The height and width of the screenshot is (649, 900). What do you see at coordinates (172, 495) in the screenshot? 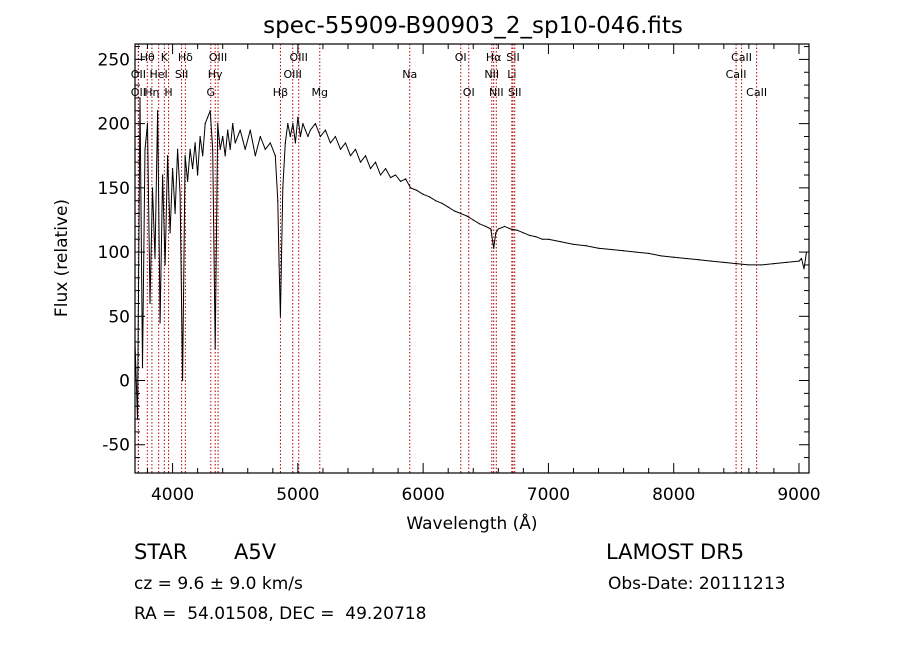
I see `x-tick-label-0: 4000` at bounding box center [172, 495].